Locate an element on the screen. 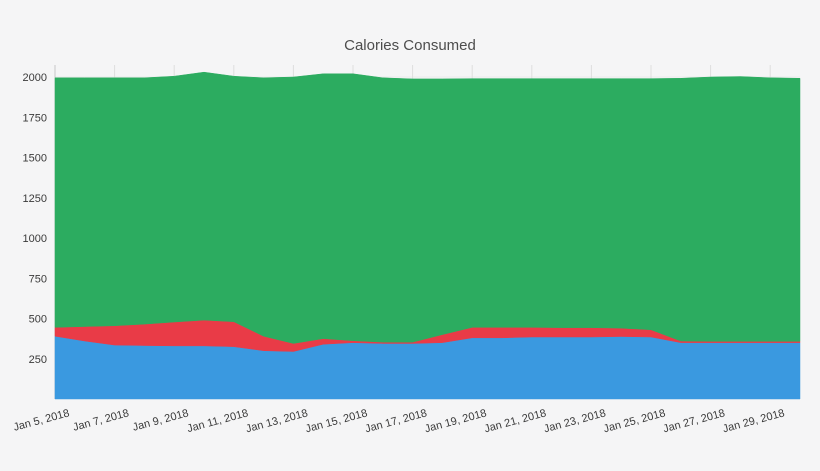 This screenshot has width=820, height=471. y-tick-label: 1500 is located at coordinates (35, 159).